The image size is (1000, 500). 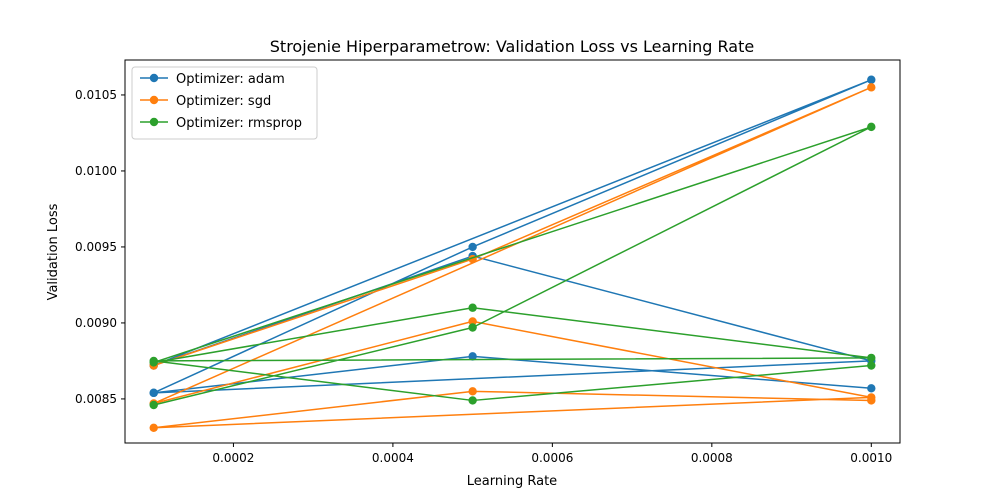 I want to click on x-tick-label: 0.0004, so click(x=393, y=458).